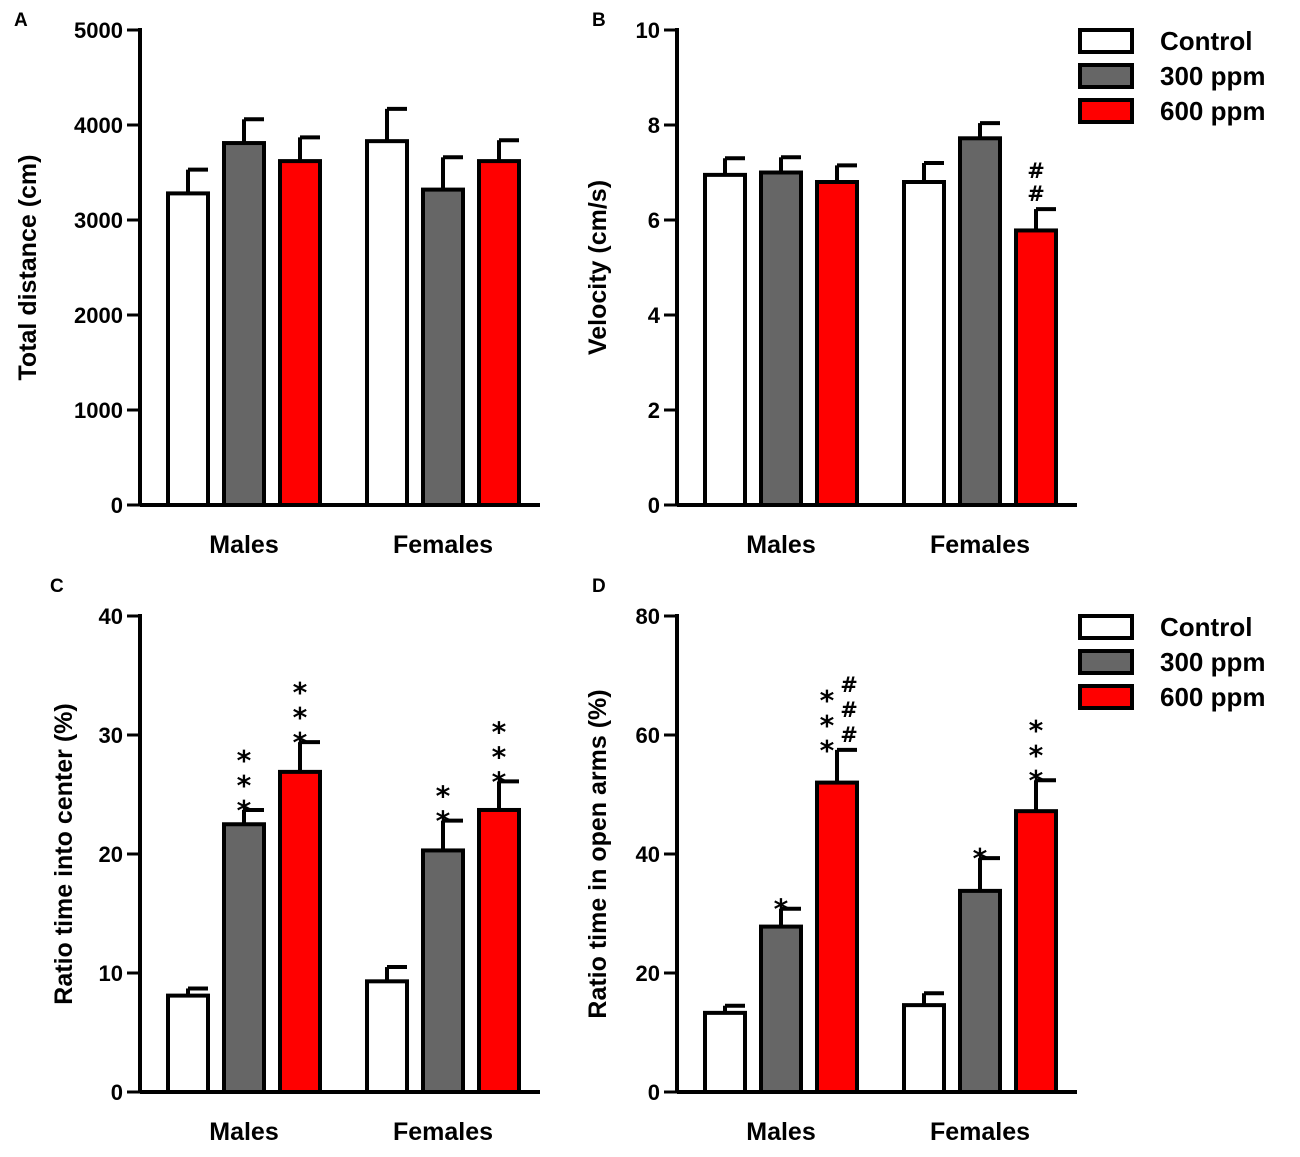 This screenshot has width=1300, height=1157. What do you see at coordinates (98, 410) in the screenshot?
I see `y-tick-label: 1000` at bounding box center [98, 410].